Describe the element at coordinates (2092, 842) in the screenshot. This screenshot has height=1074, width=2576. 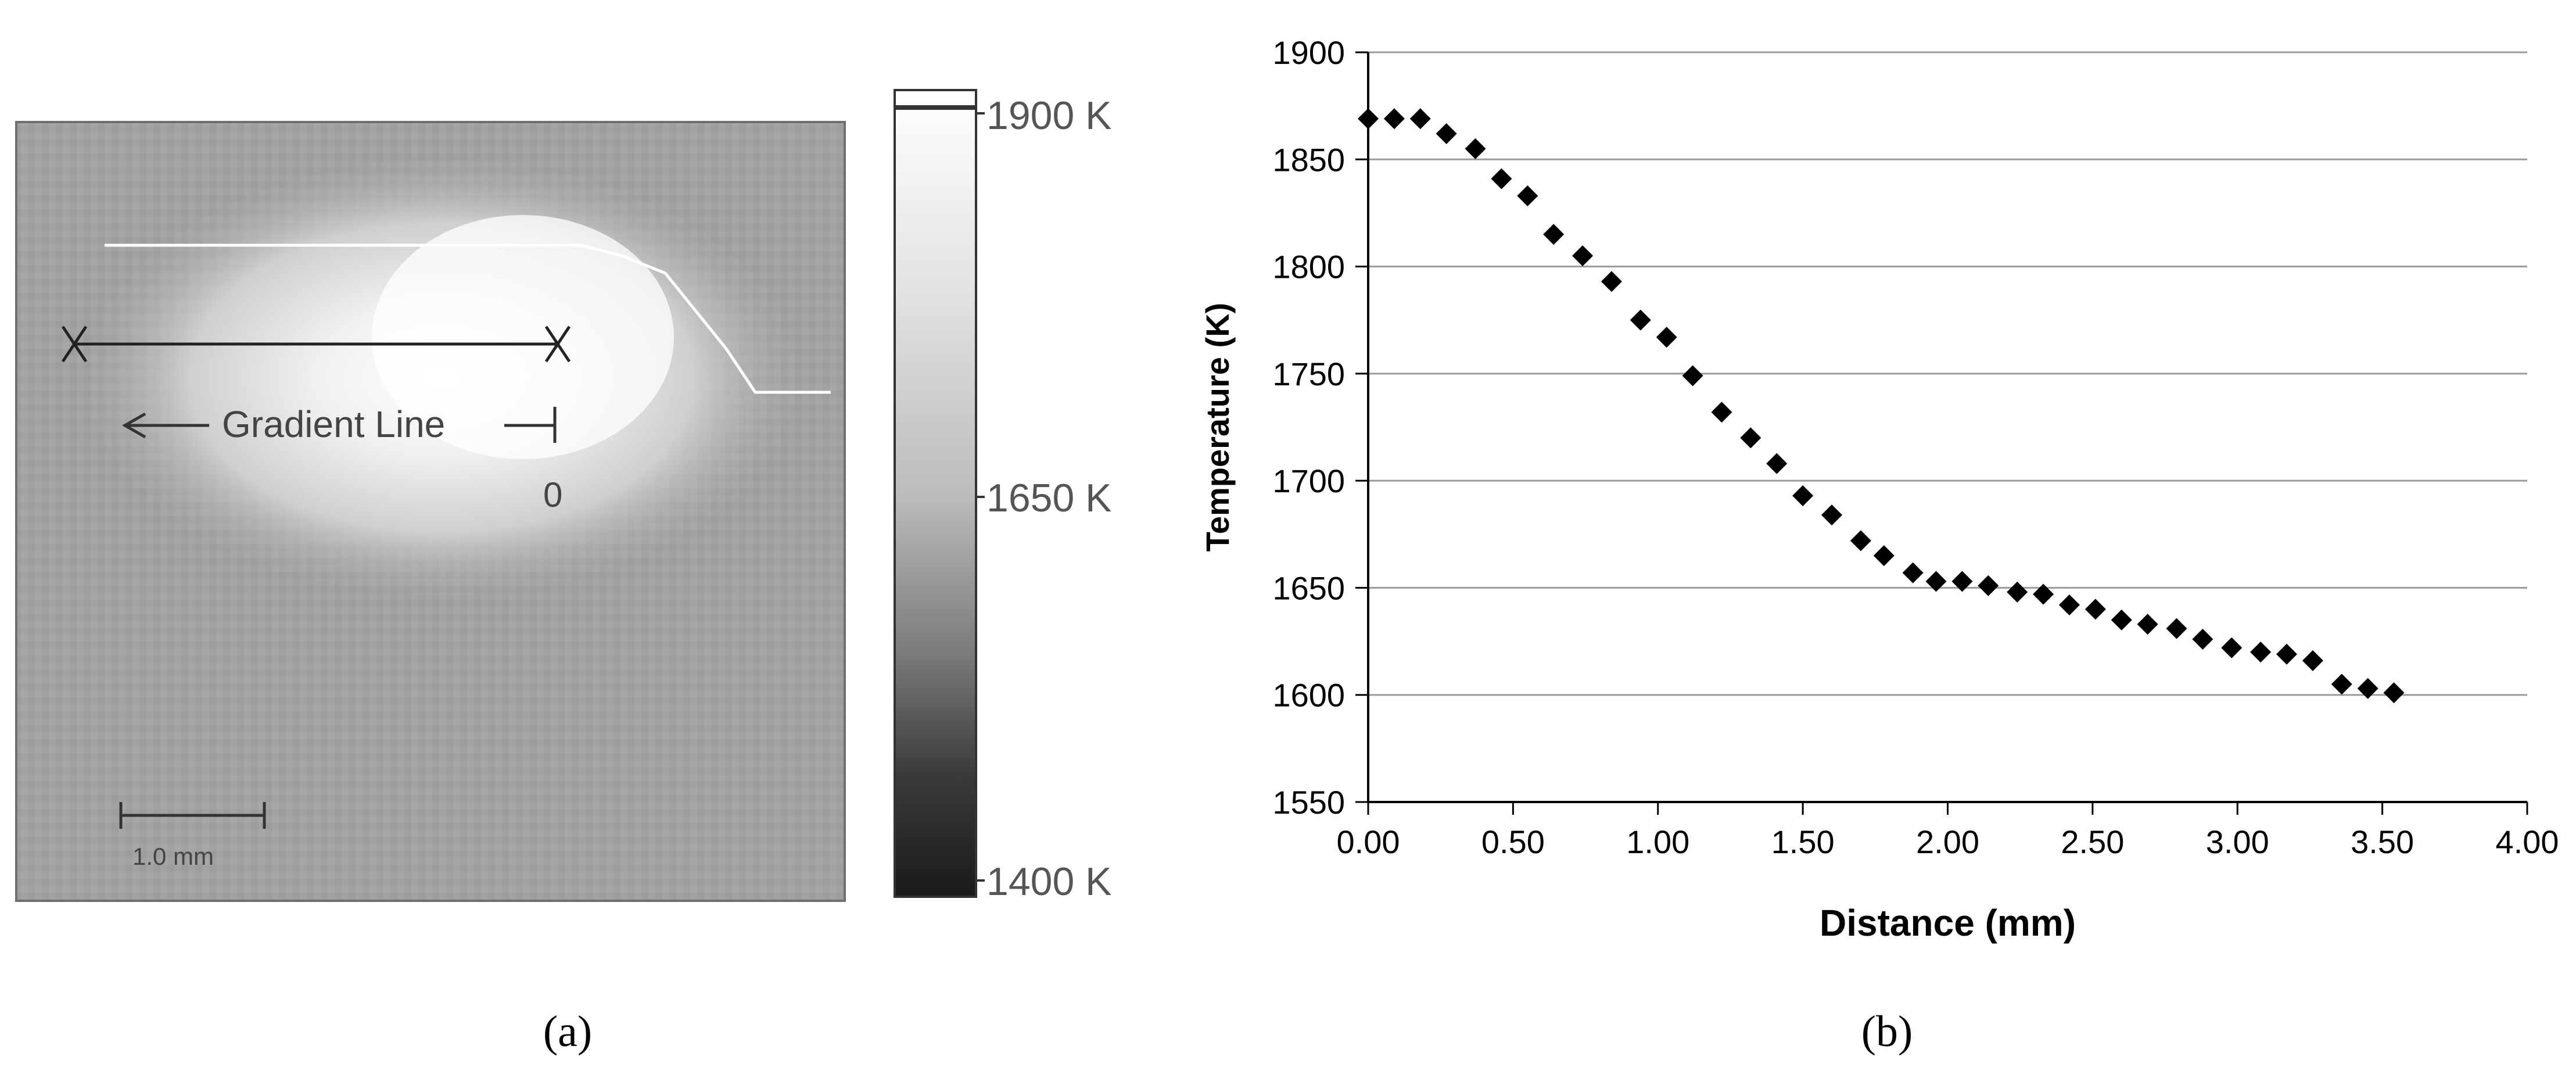
I see `x-tick-label: 2.50` at that location.